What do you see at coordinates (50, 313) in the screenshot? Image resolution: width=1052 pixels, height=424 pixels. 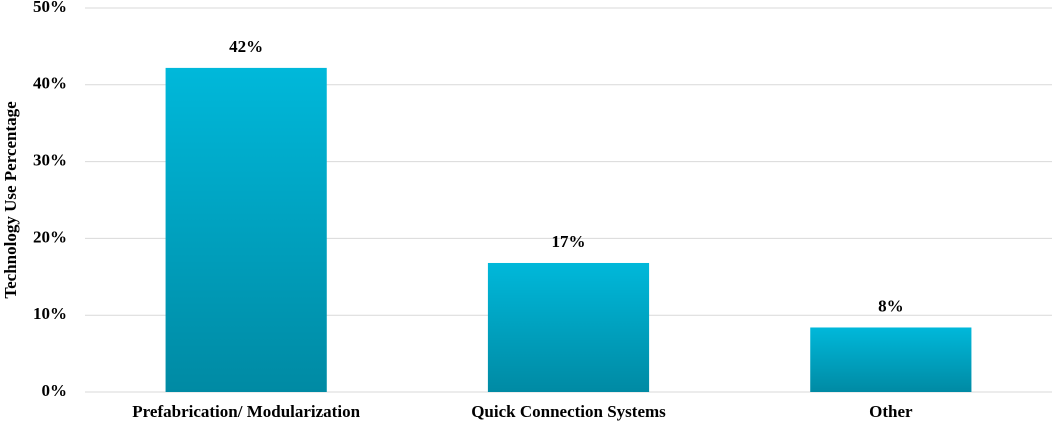 I see `y-tick-label: 10%` at bounding box center [50, 313].